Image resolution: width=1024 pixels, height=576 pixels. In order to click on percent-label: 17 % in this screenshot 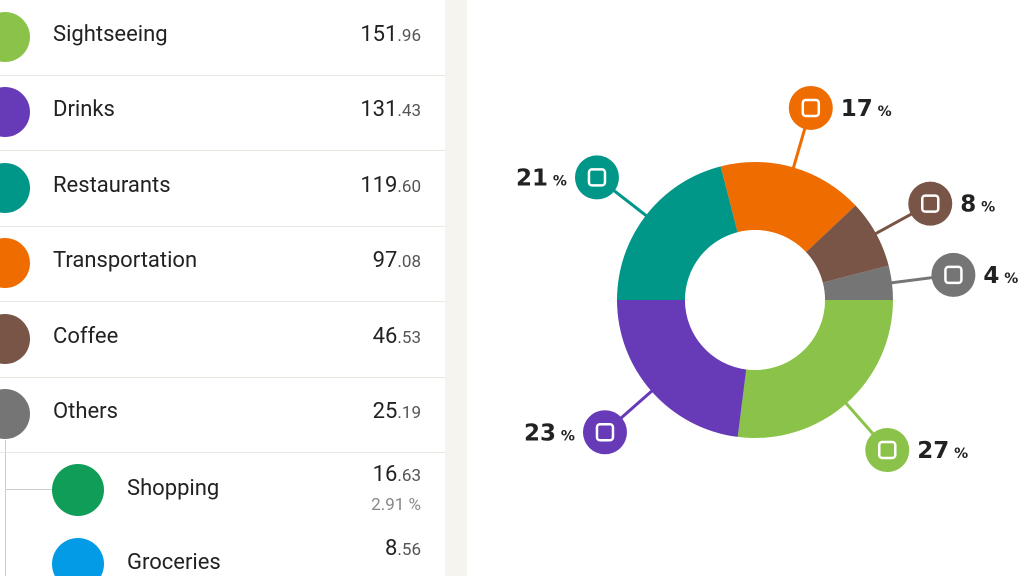, I will do `click(866, 109)`.